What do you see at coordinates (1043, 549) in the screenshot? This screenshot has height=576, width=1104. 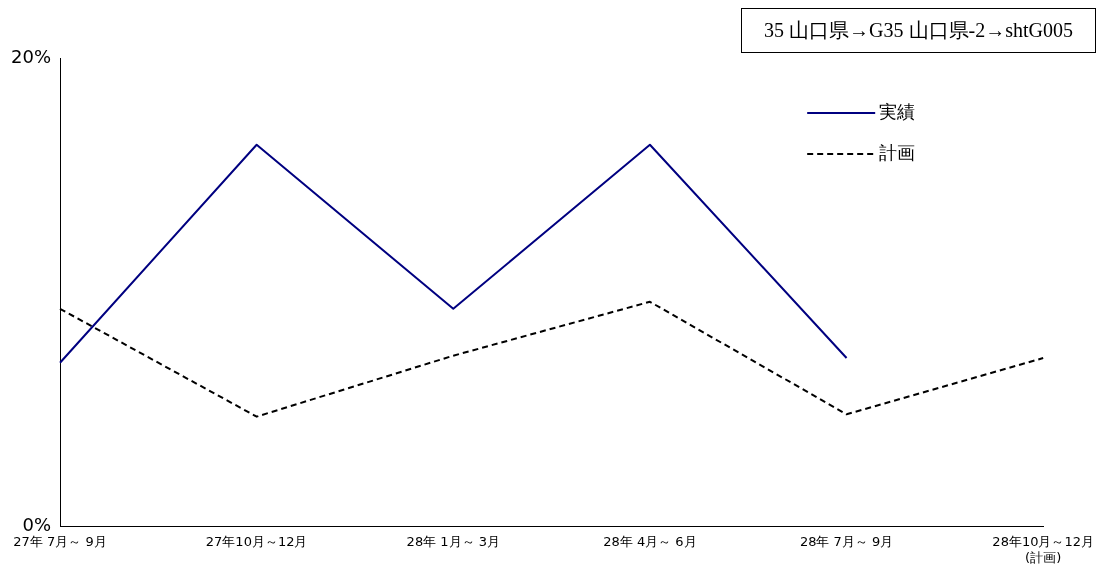 I see `x-tick-label: 28年10月～12月 (計画)` at bounding box center [1043, 549].